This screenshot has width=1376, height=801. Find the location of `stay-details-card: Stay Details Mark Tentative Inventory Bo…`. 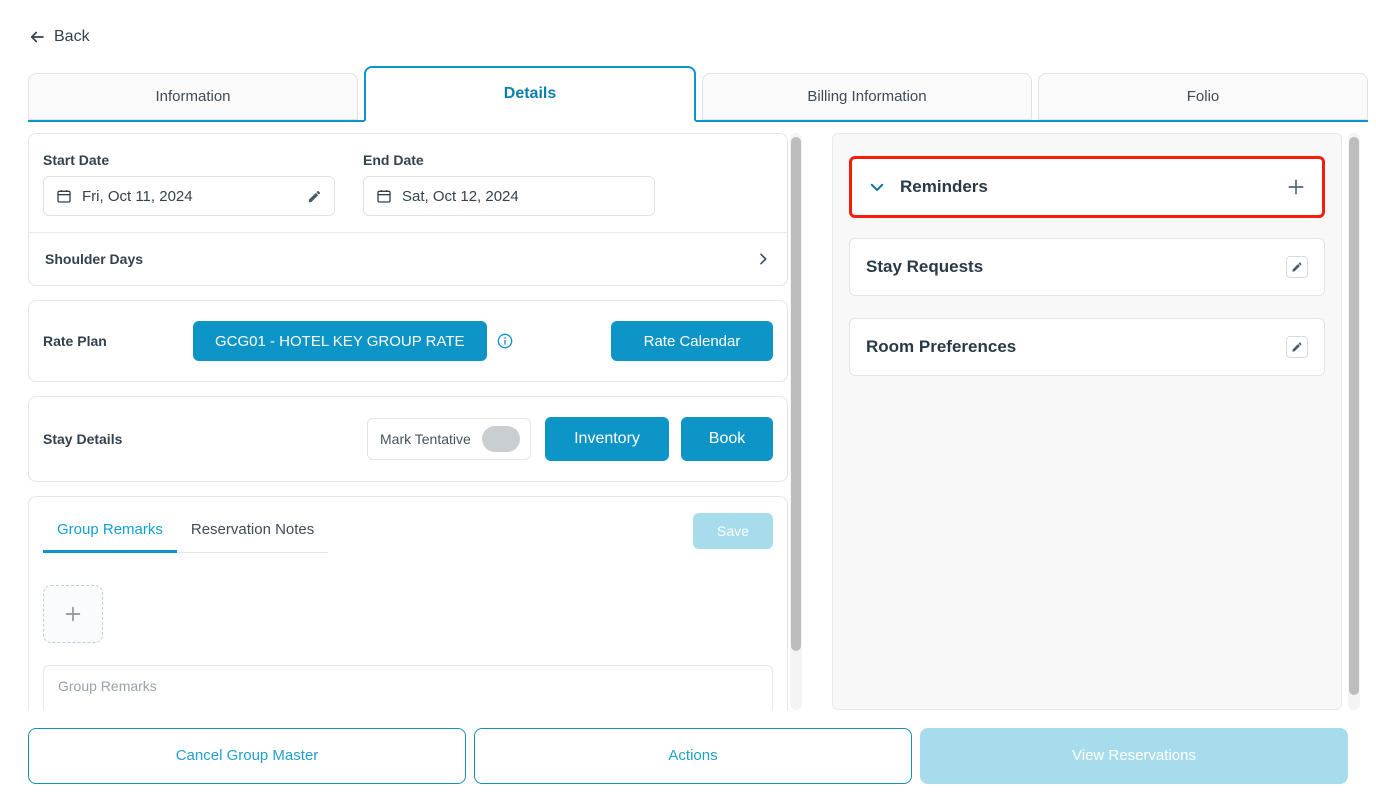

stay-details-card: Stay Details Mark Tentative Inventory Bo… is located at coordinates (408, 439).